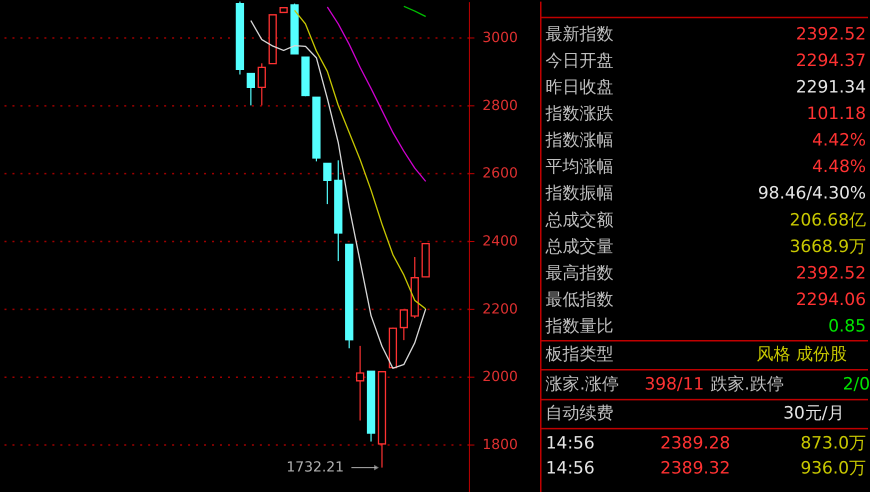 This screenshot has width=870, height=492. I want to click on y-tick-label: 2800, so click(500, 106).